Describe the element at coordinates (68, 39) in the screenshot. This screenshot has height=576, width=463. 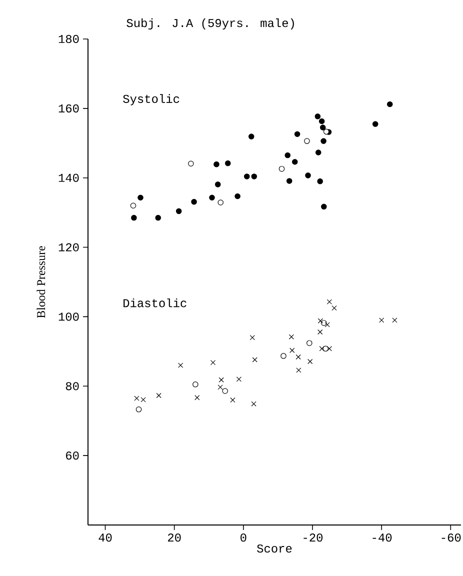
I see `y-tick-label: 180` at that location.